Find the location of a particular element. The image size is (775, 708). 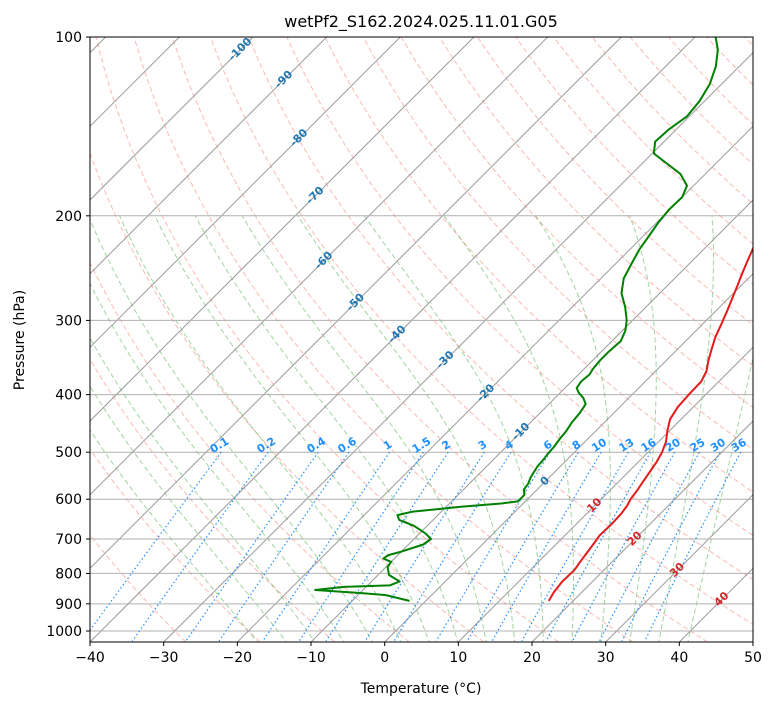

x-tick-label: 30 is located at coordinates (606, 658).